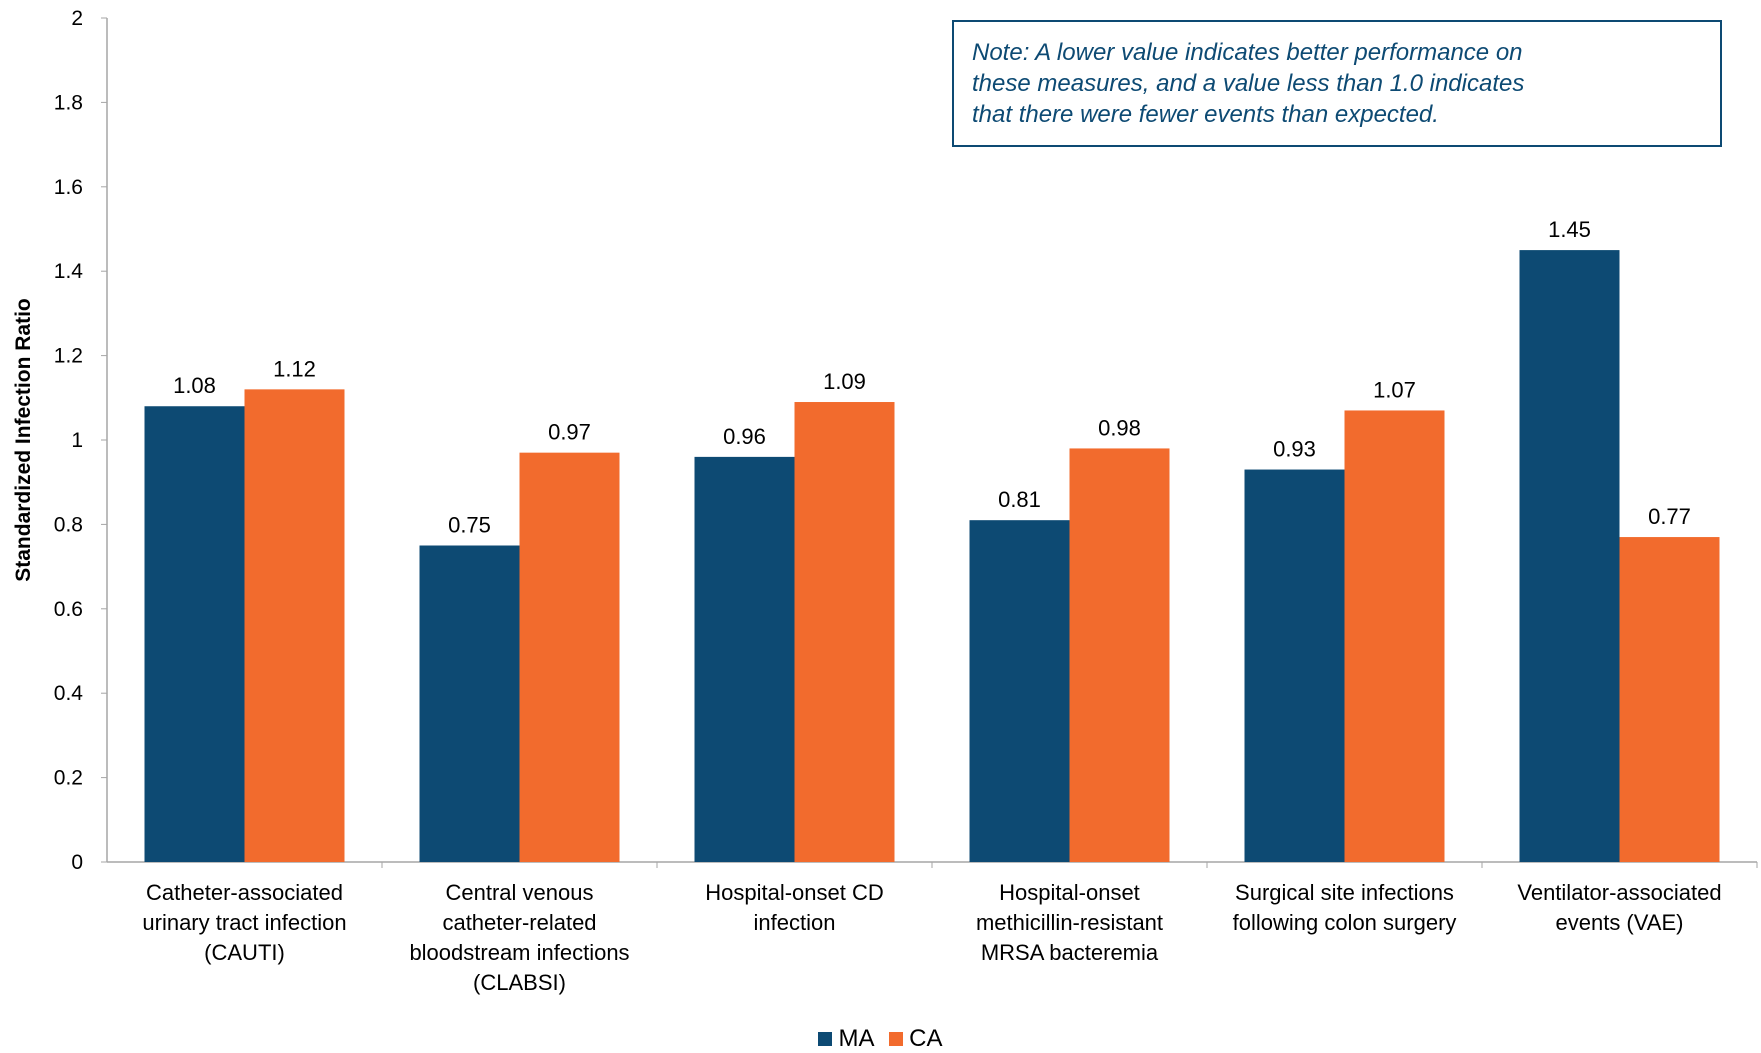 The image size is (1761, 1053). Describe the element at coordinates (795, 922) in the screenshot. I see `x-category-label: infection` at that location.